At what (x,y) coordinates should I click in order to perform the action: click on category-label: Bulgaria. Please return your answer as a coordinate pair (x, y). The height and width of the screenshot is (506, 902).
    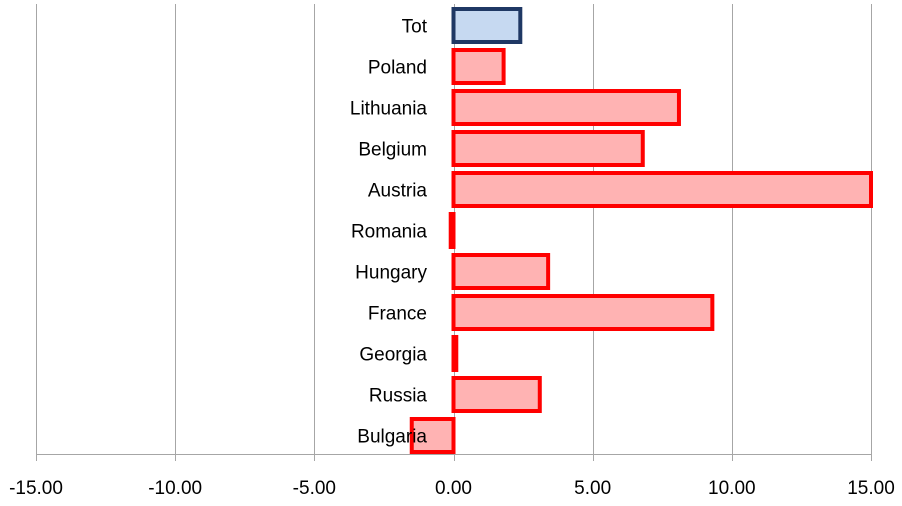
    Looking at the image, I should click on (392, 437).